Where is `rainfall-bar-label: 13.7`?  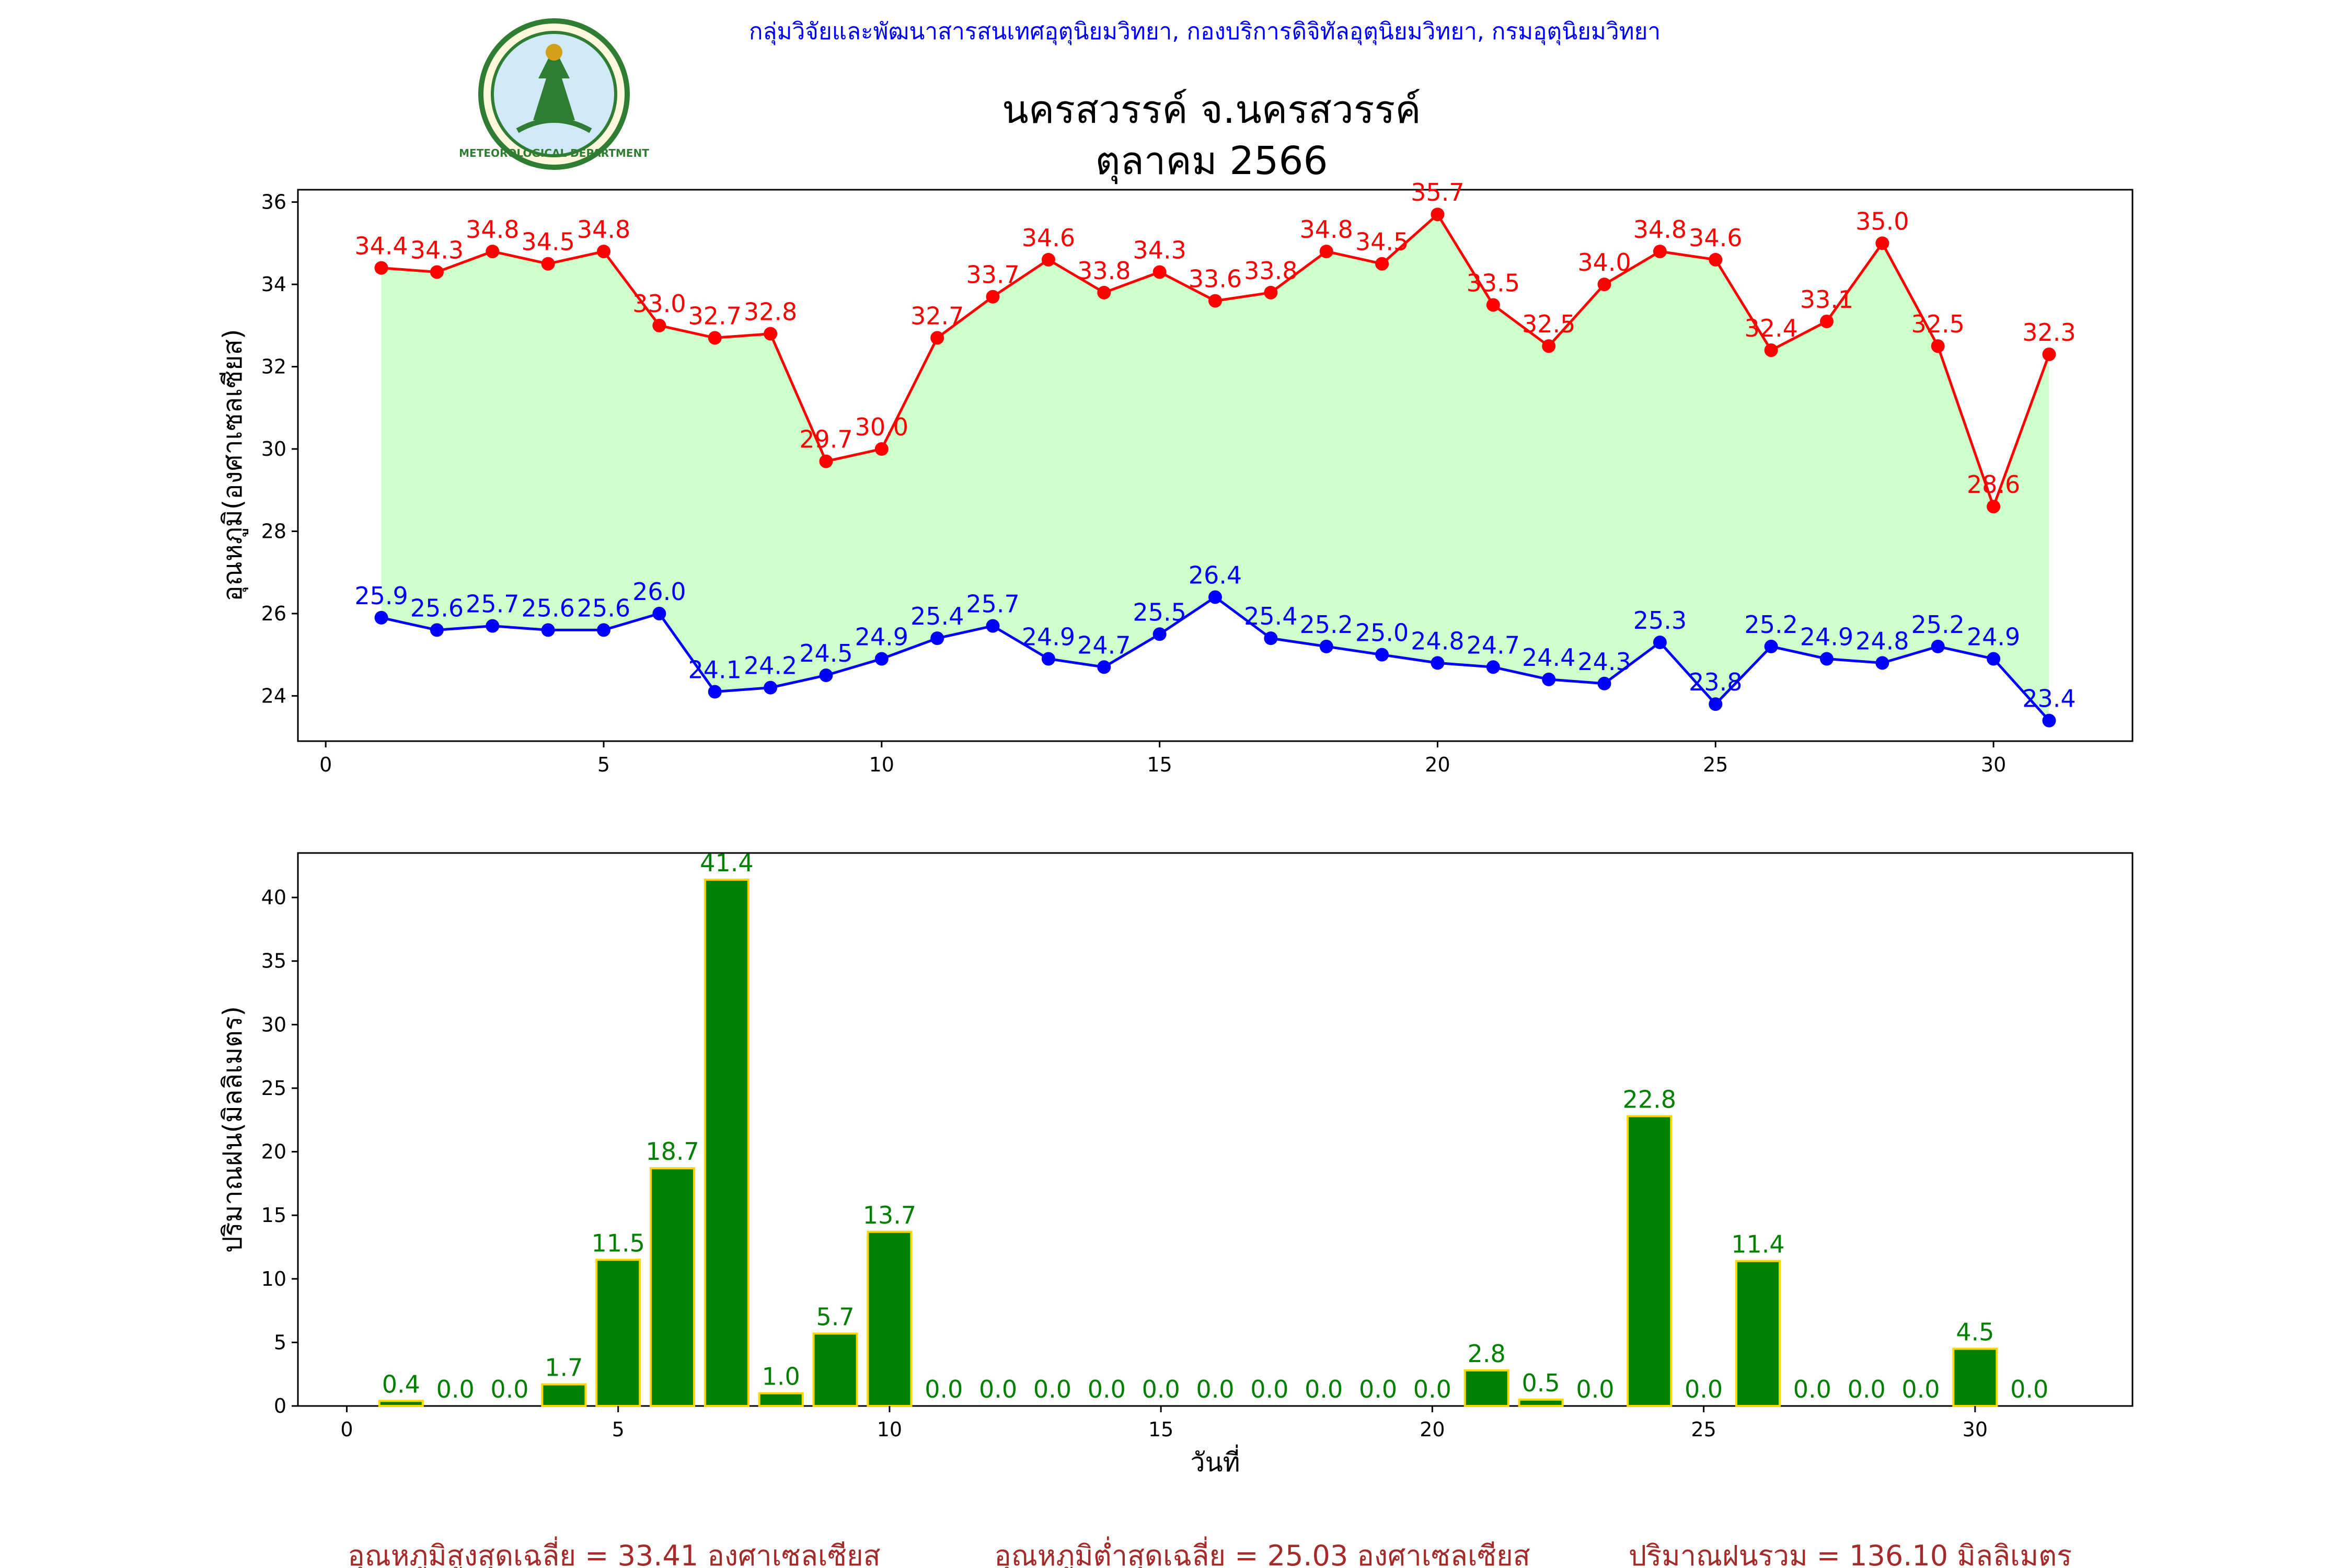 rainfall-bar-label: 13.7 is located at coordinates (889, 1215).